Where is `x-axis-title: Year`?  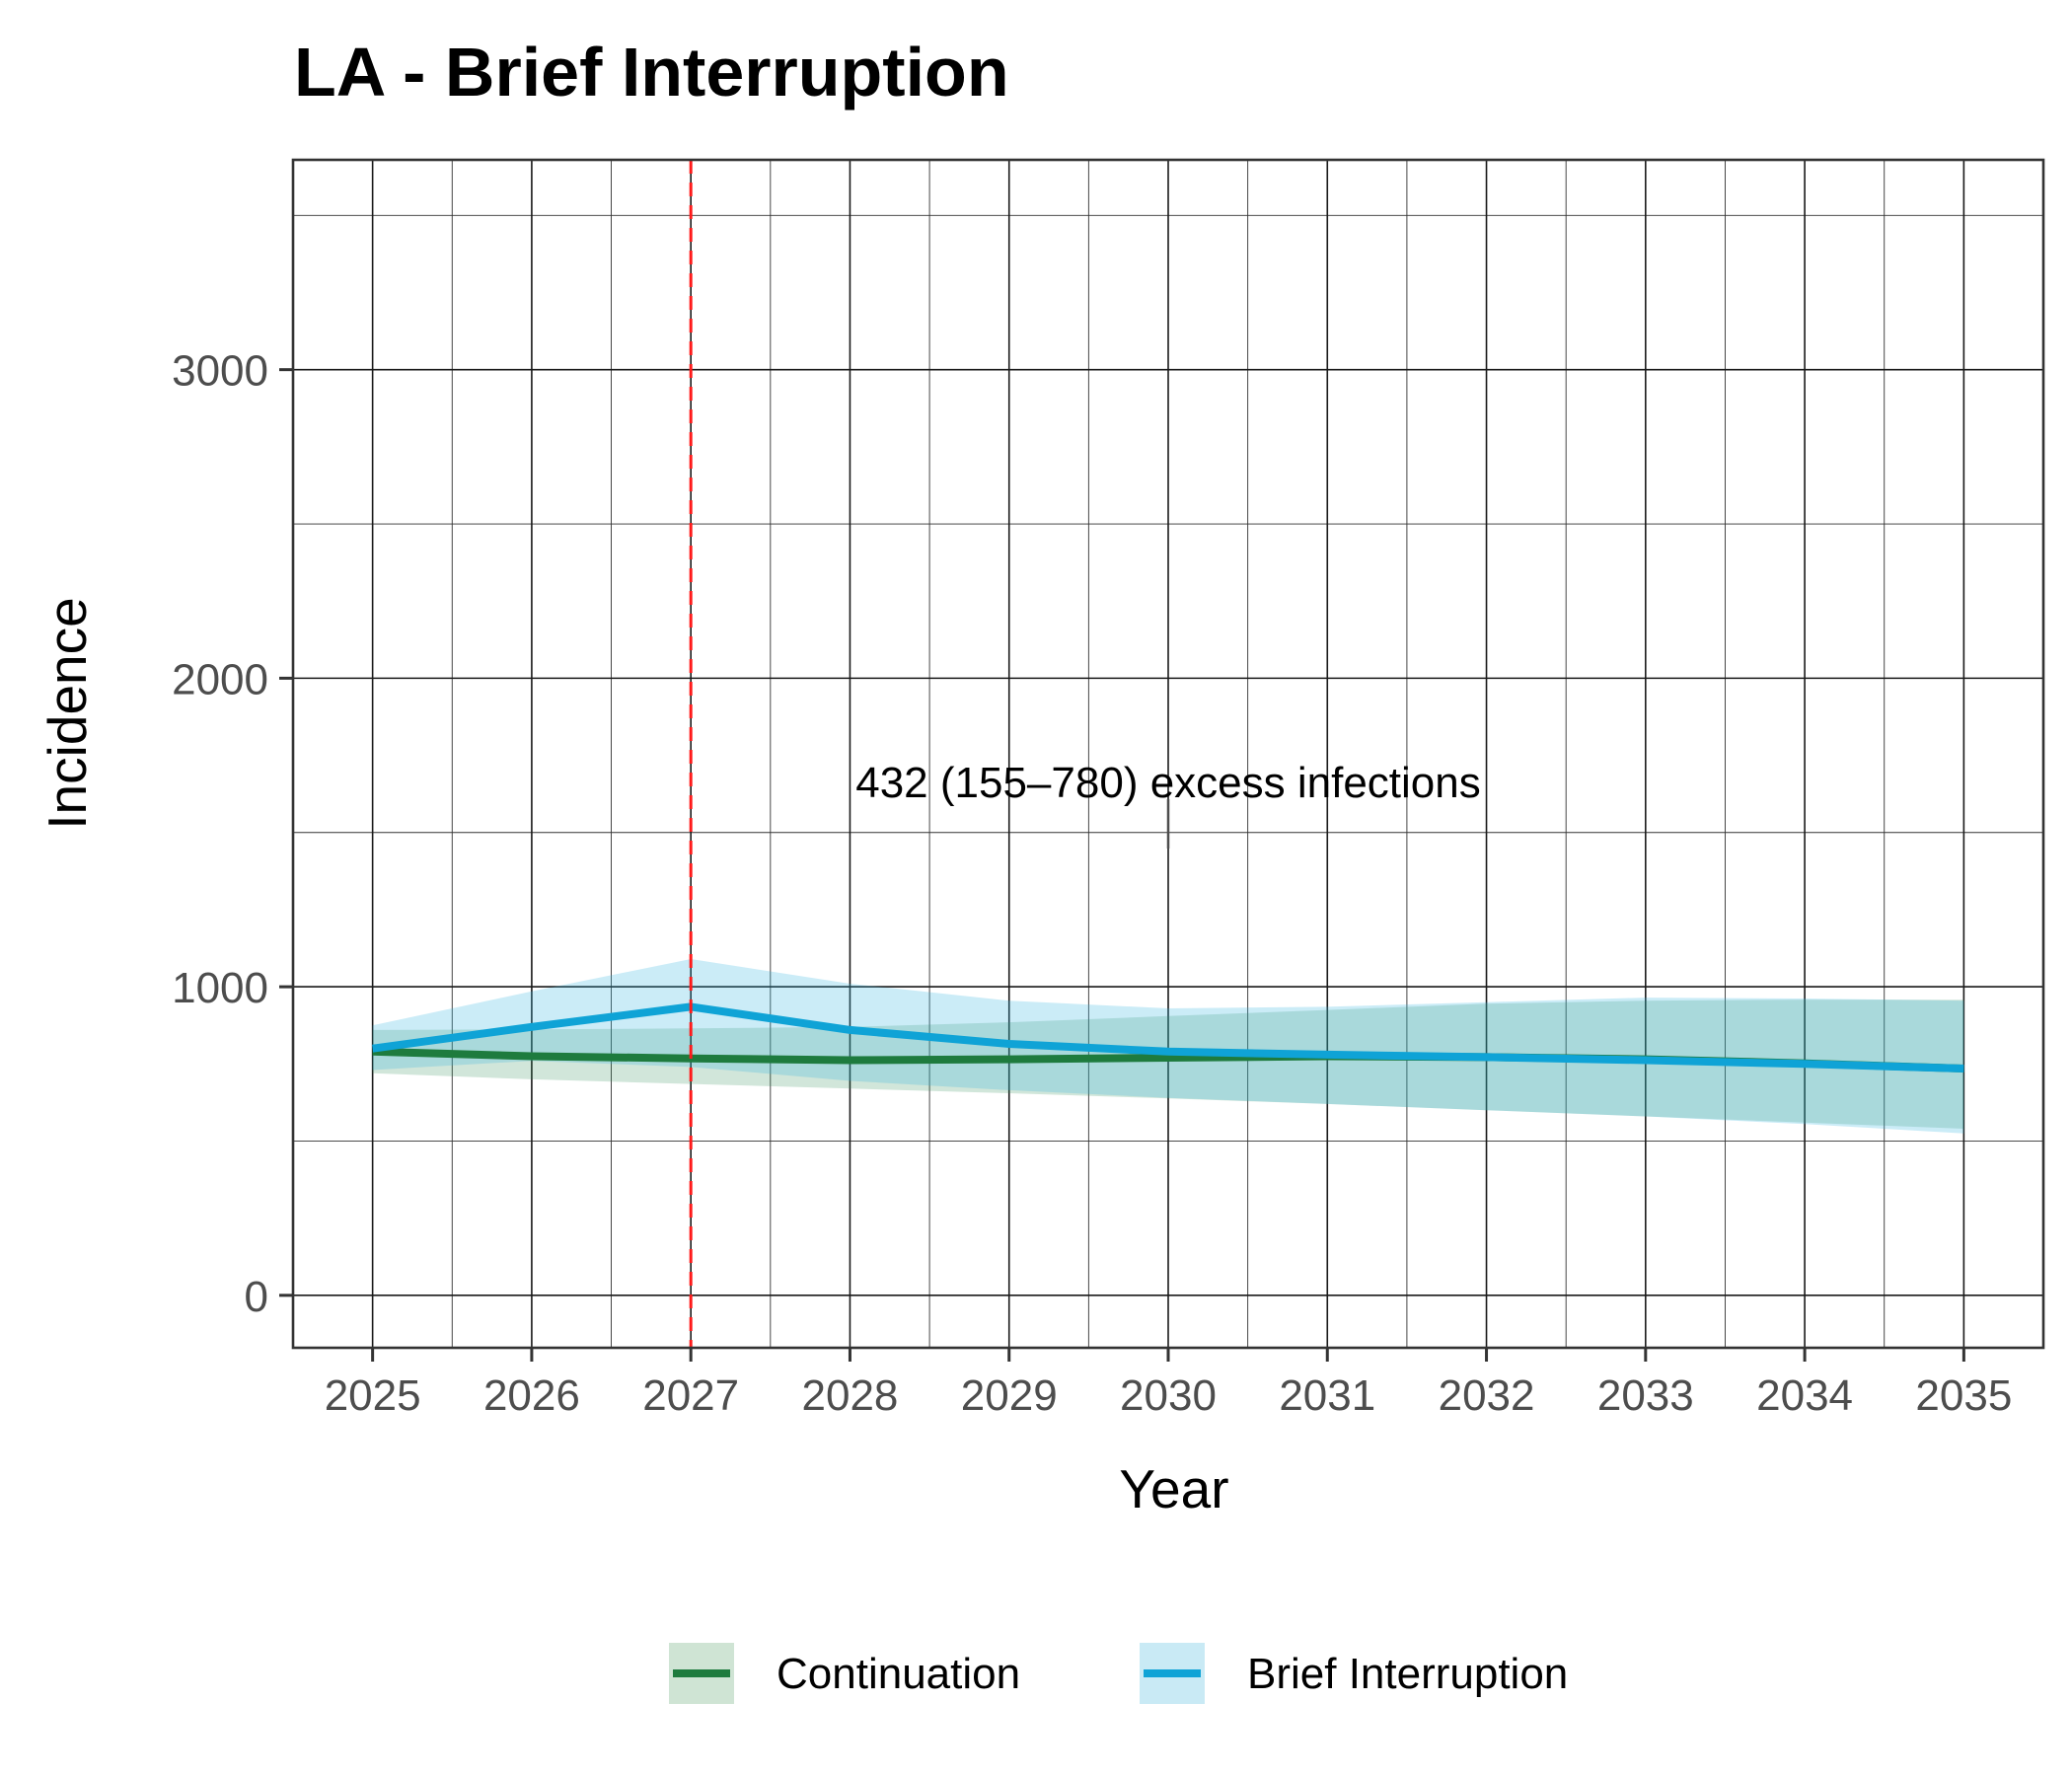 x-axis-title: Year is located at coordinates (1173, 1489).